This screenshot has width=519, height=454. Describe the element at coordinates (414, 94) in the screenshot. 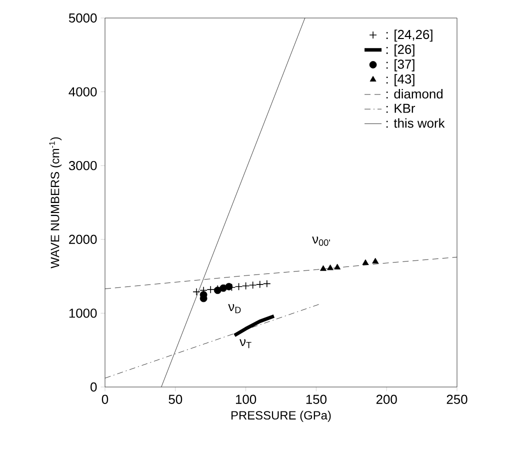

I see `legend-label: : diamond` at that location.